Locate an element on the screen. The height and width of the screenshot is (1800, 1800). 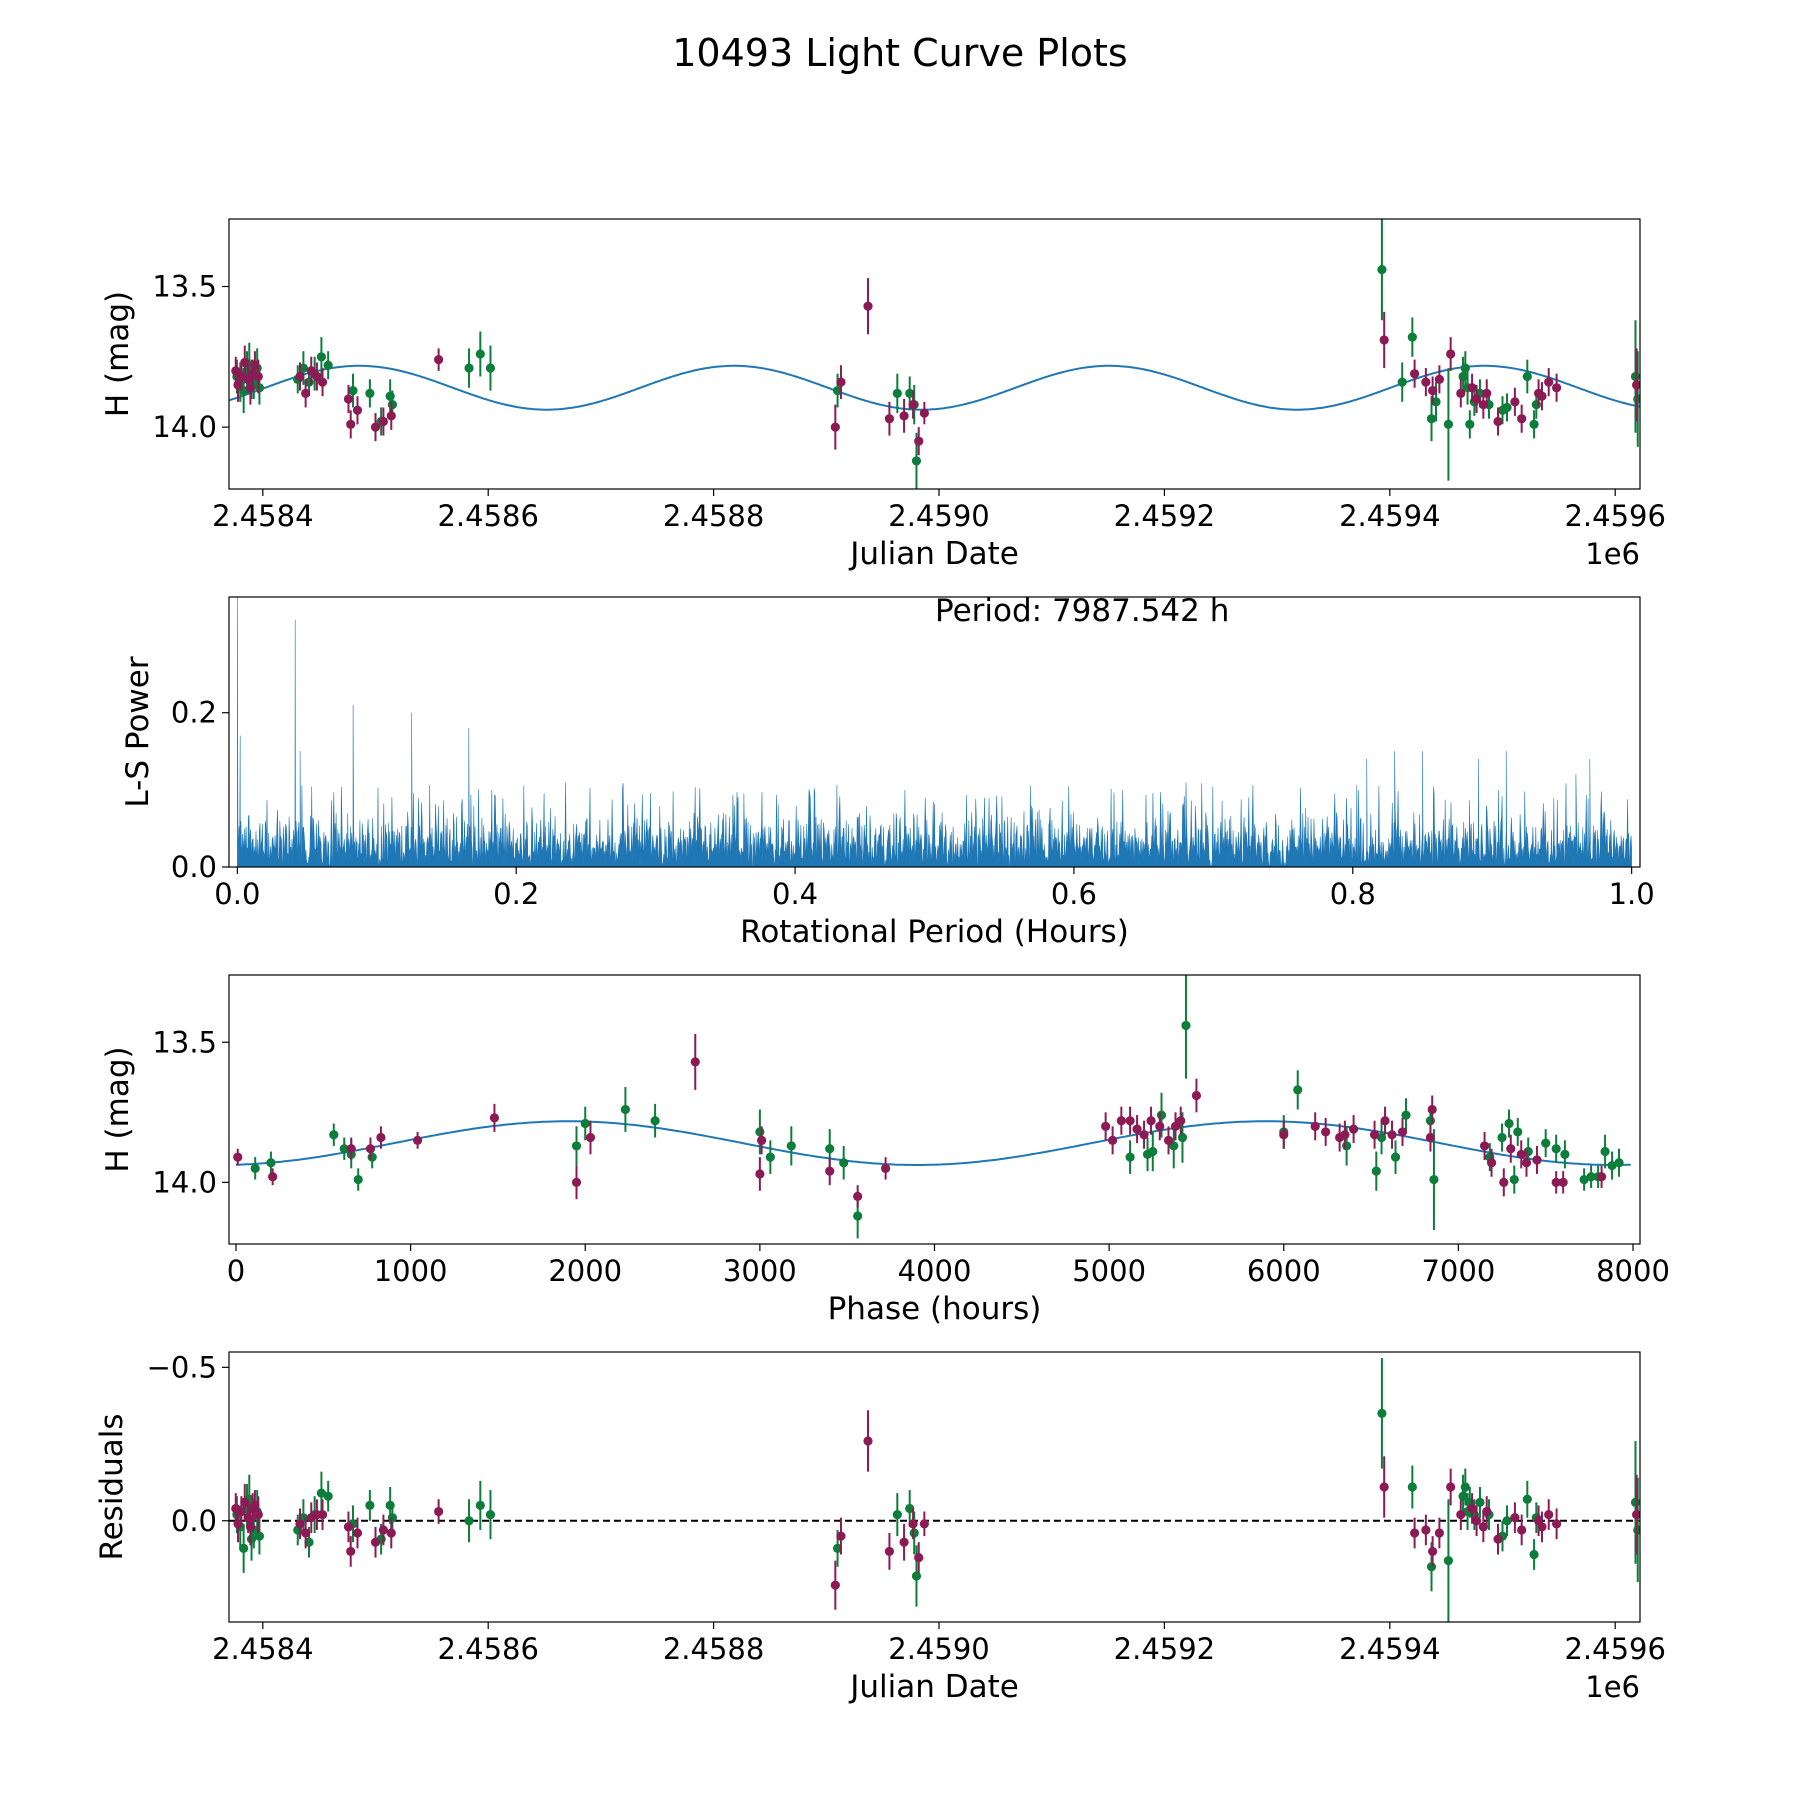
lightcurve-xtick-label: 2.4592 is located at coordinates (1164, 516).